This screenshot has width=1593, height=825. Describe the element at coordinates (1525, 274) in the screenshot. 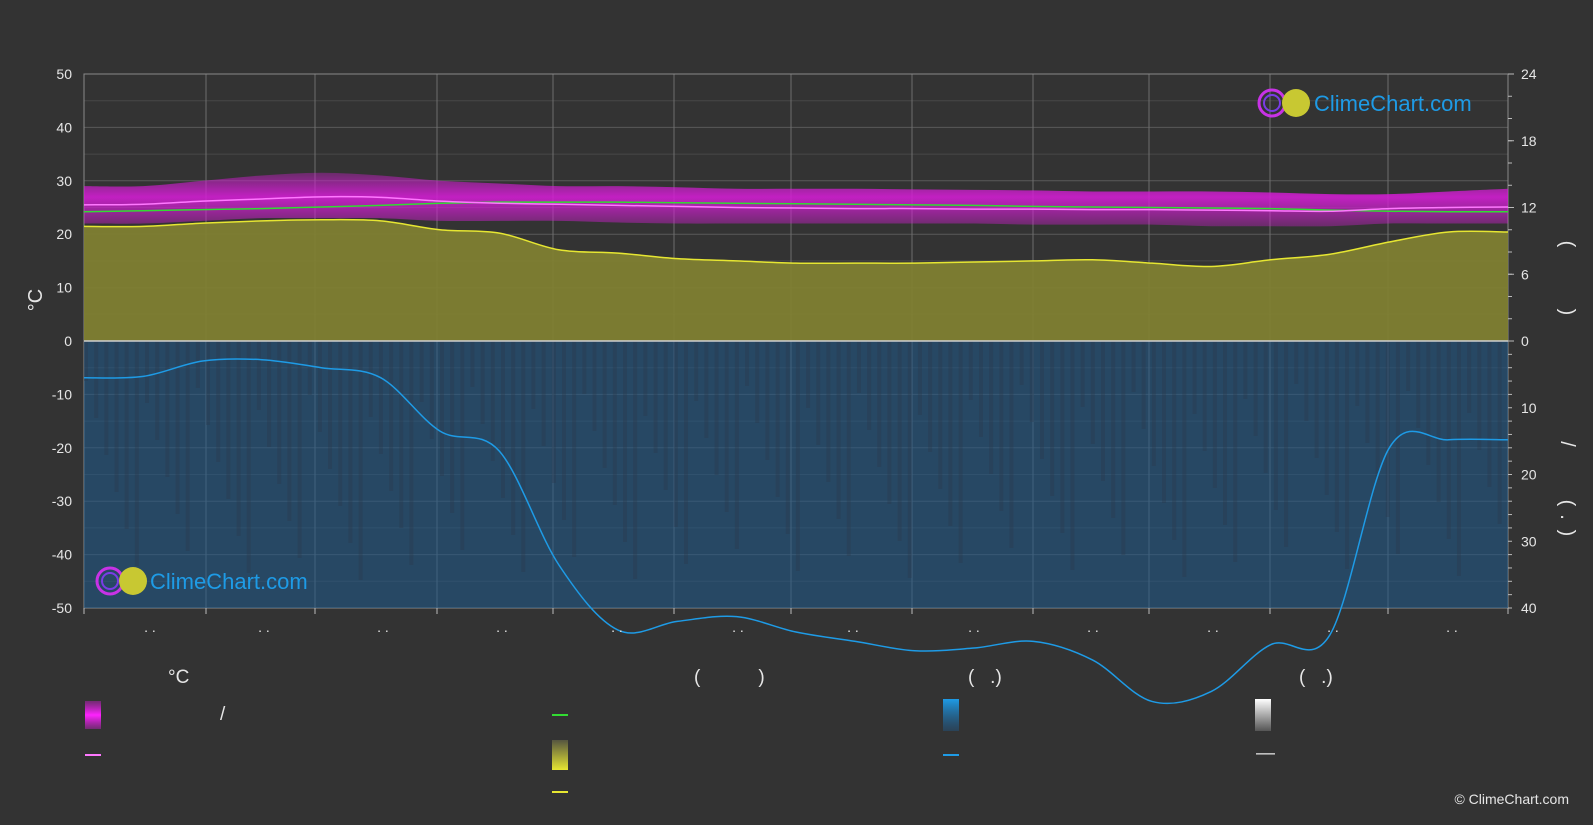

I see `right-tick-label-hours: 6` at that location.